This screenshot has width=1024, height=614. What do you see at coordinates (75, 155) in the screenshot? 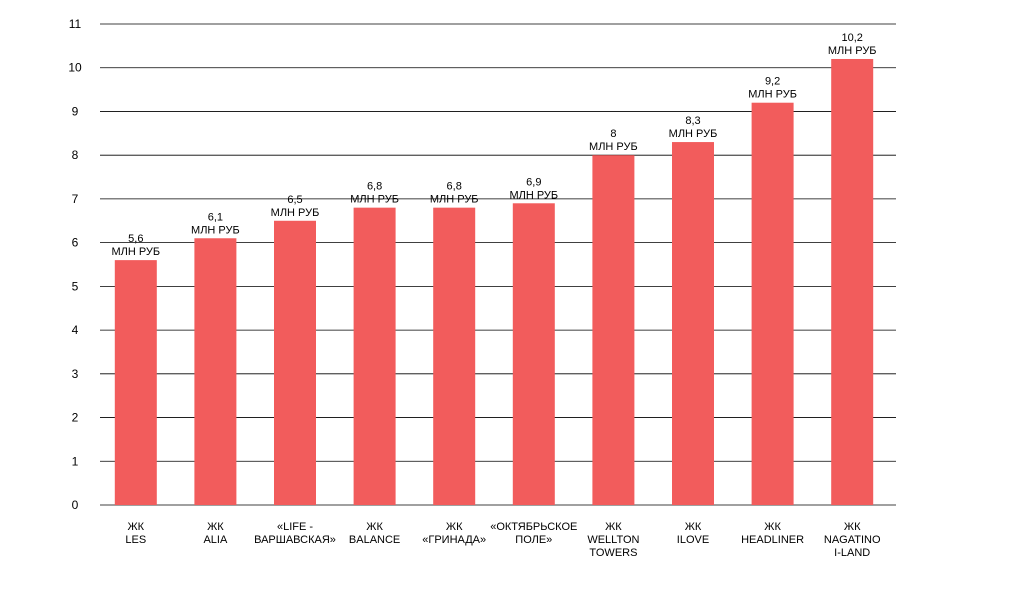
I see `y-tick-label: 8` at bounding box center [75, 155].